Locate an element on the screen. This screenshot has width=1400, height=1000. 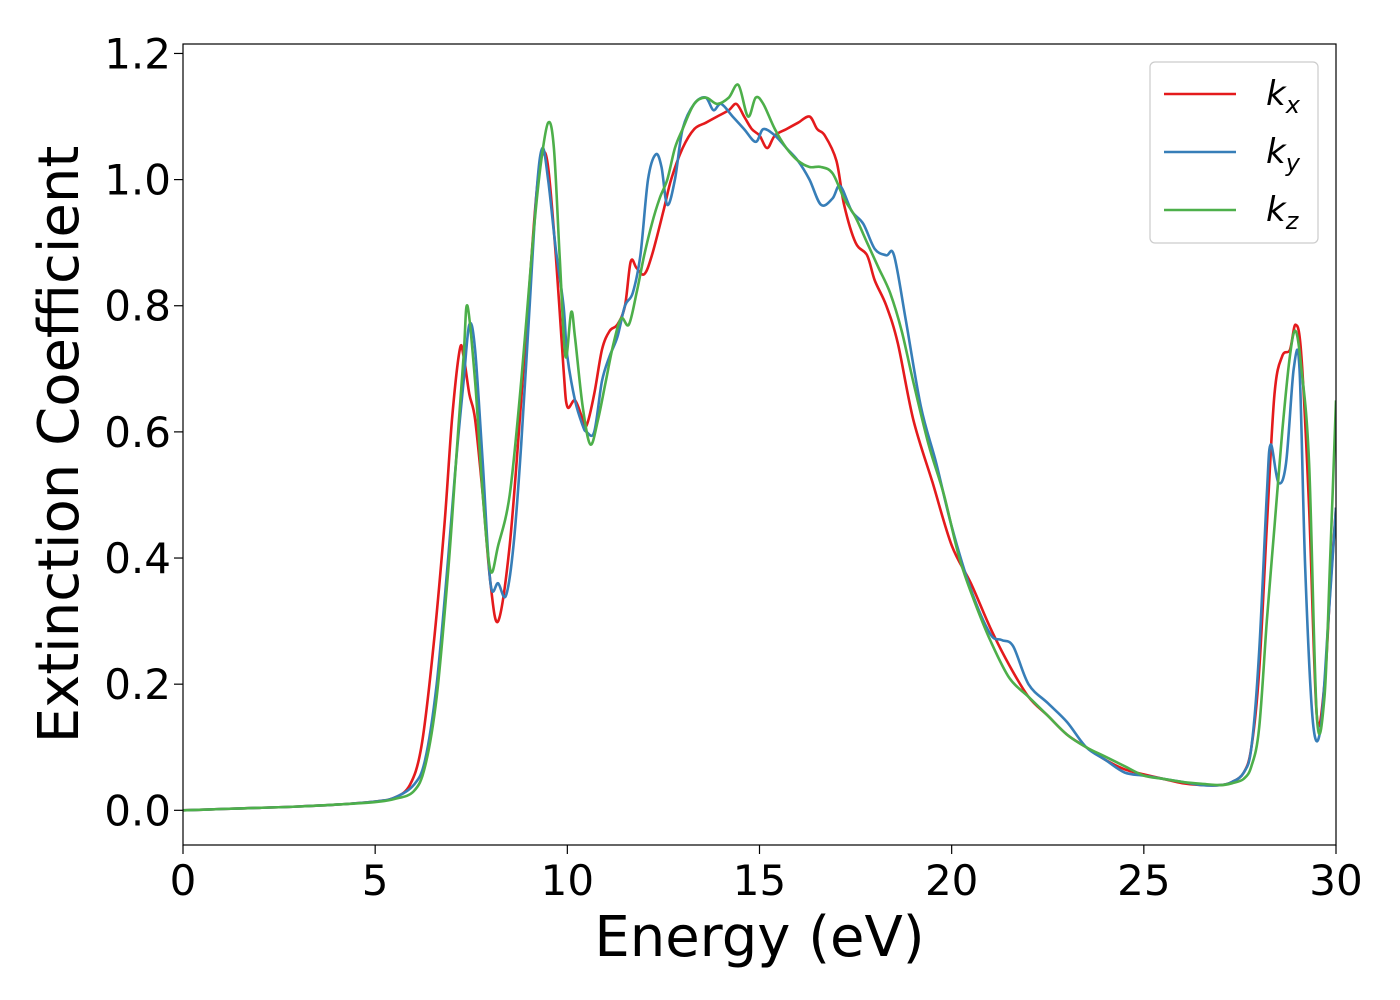
y-axis-ticks: 0.0 0.2 0.4 0.6 0.8 1.0 1.2 is located at coordinates (143, 432).